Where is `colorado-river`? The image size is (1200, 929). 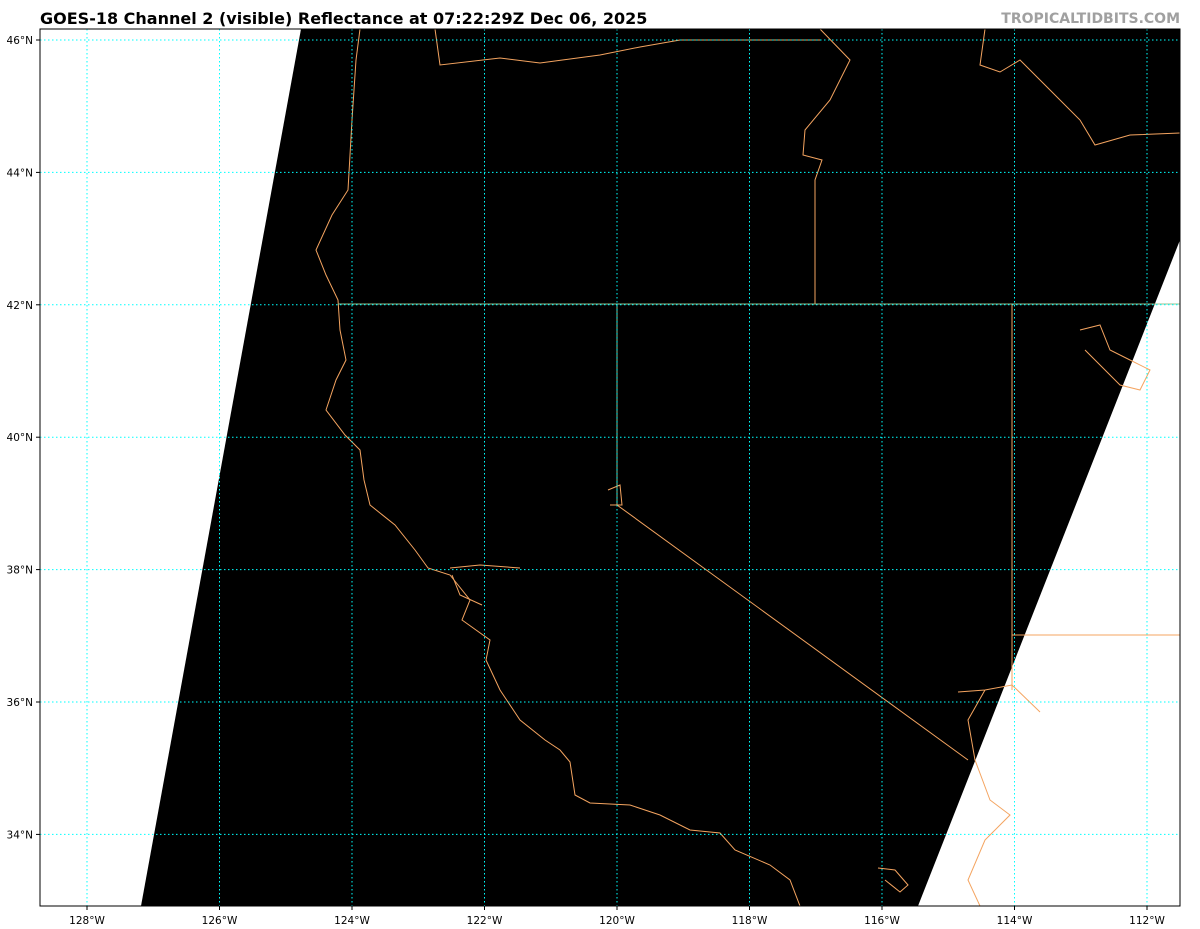
colorado-river is located at coordinates (999, 795).